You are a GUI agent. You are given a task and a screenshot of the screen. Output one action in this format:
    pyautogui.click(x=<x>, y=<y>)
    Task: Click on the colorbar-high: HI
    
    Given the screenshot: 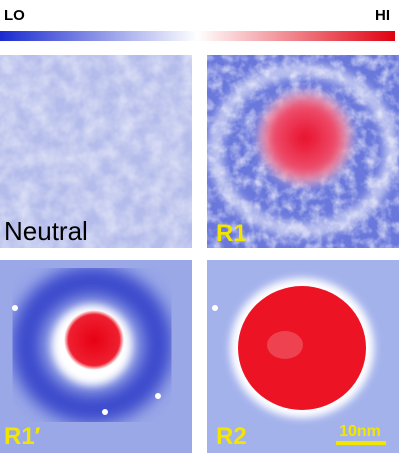 What is the action you would take?
    pyautogui.click(x=382, y=15)
    